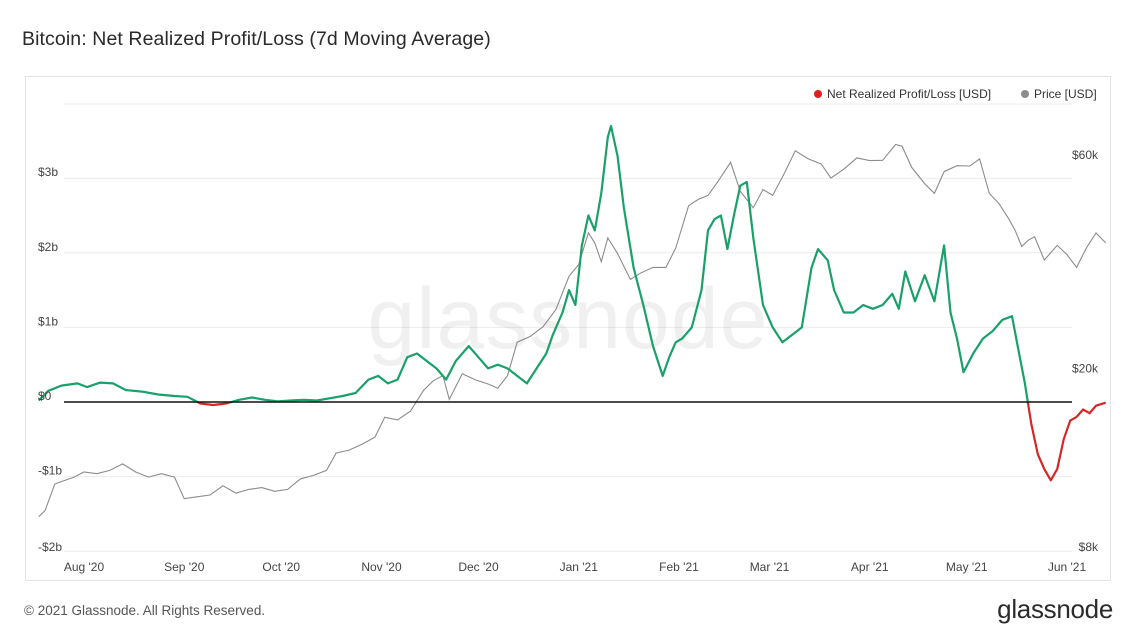 Image resolution: width=1137 pixels, height=640 pixels. Describe the element at coordinates (1085, 351) in the screenshot. I see `right-axis-tick-labels: $60k $20k $8k` at that location.